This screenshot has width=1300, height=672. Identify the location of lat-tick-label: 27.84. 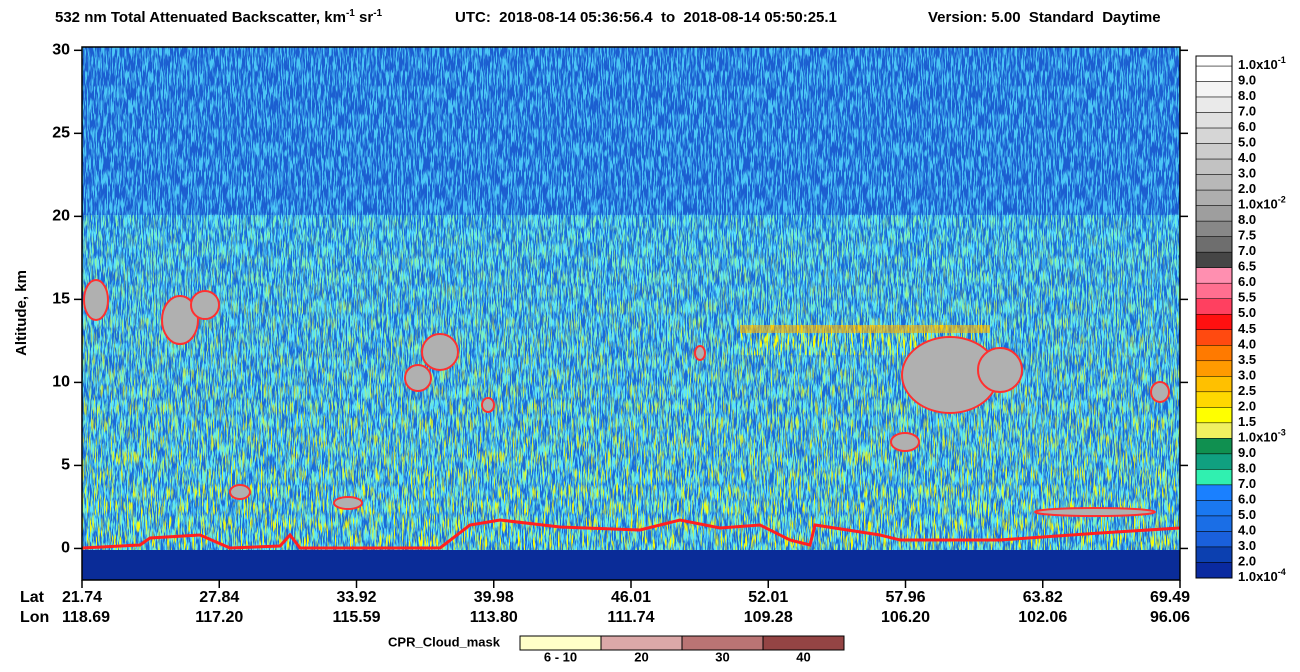
(219, 597).